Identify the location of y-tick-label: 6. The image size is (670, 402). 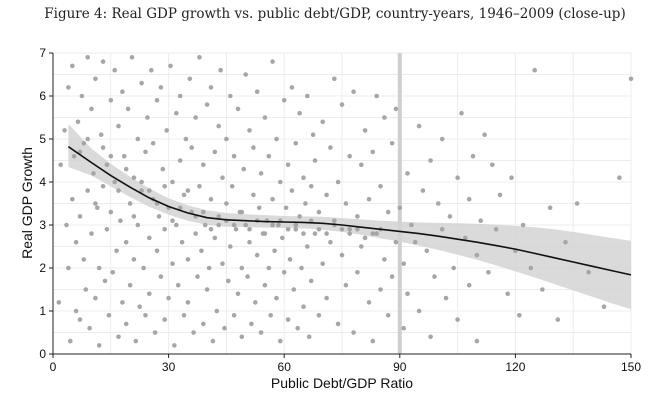
(42, 96).